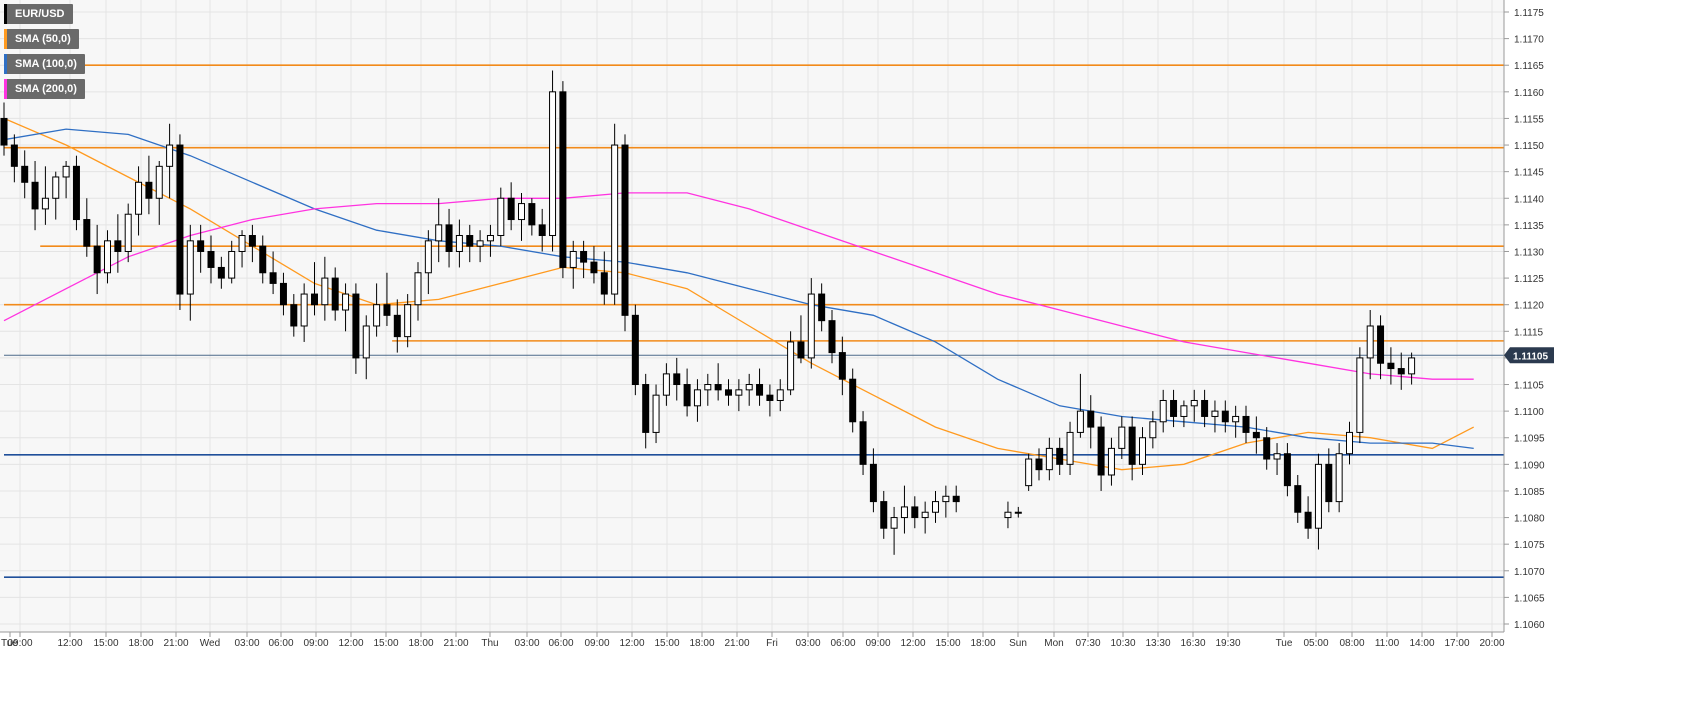 The height and width of the screenshot is (717, 1707). I want to click on legend-swatch, so click(5, 64).